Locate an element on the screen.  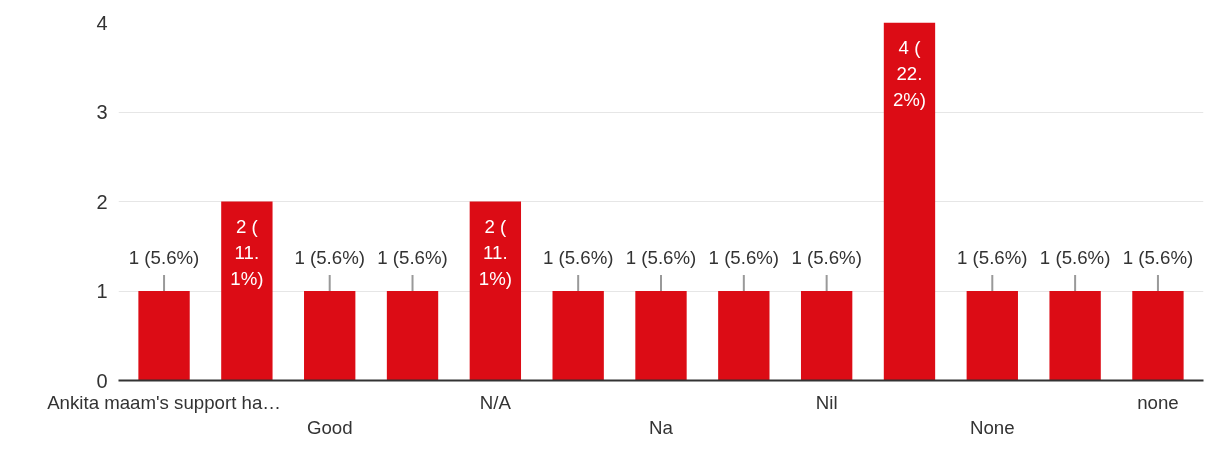
data-label: 4 (22.2%) is located at coordinates (909, 73).